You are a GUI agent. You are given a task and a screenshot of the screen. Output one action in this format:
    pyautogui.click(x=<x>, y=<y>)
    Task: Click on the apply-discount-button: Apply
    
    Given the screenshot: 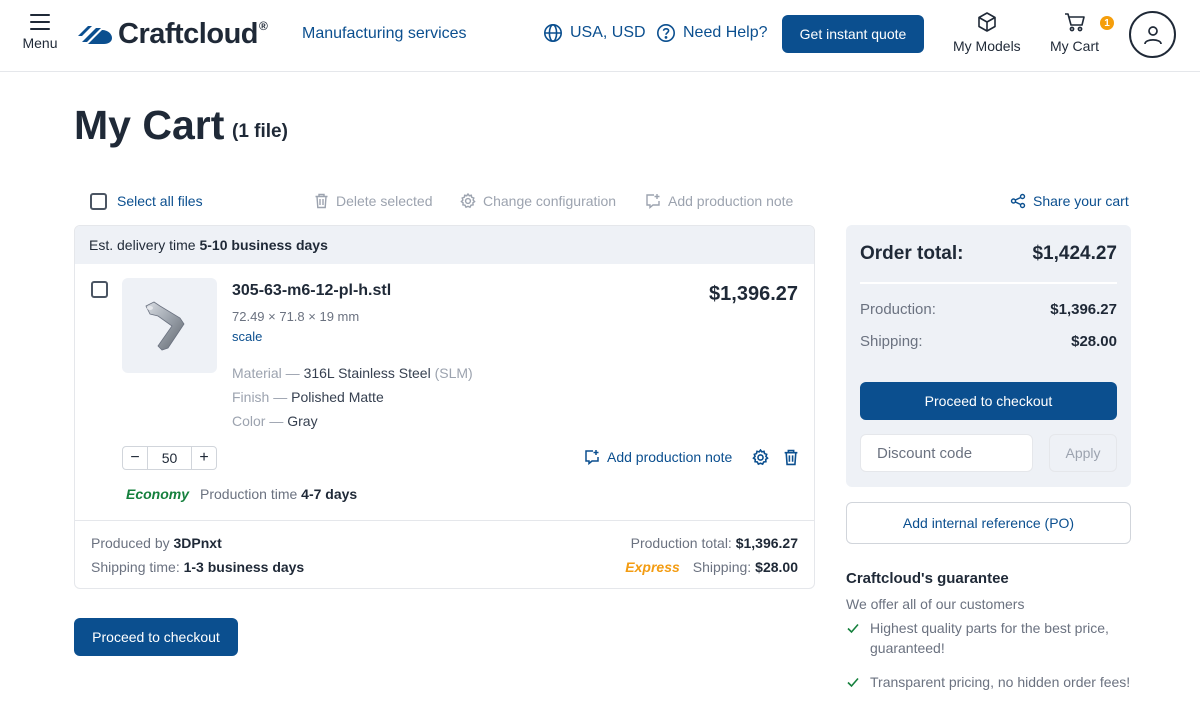 What is the action you would take?
    pyautogui.click(x=1083, y=453)
    